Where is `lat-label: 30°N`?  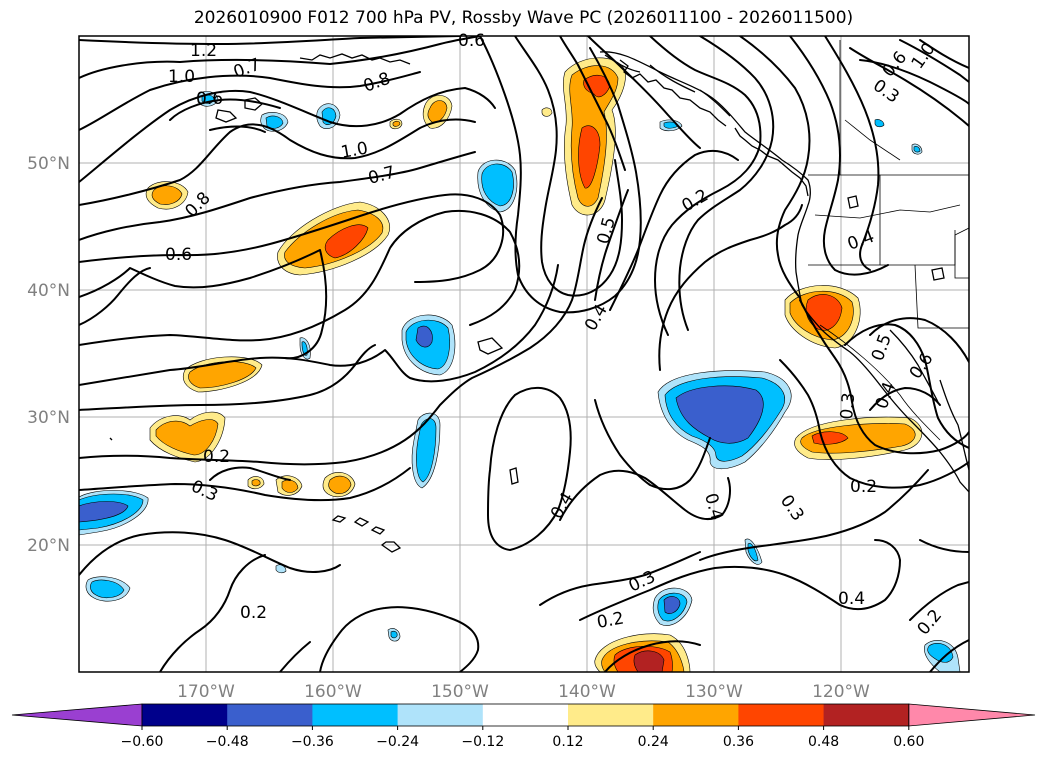 lat-label: 30°N is located at coordinates (48, 418).